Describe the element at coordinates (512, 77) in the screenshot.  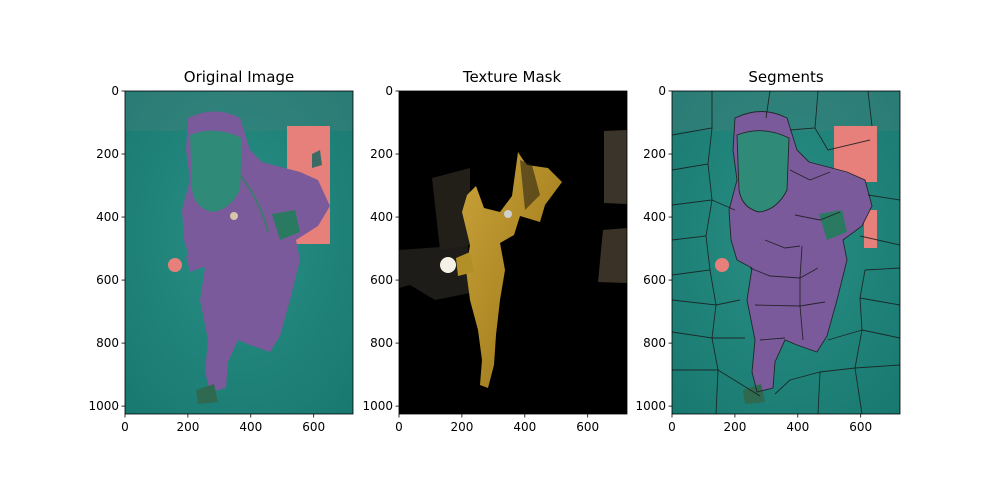
I see `panel-title-texture: Texture Mask` at that location.